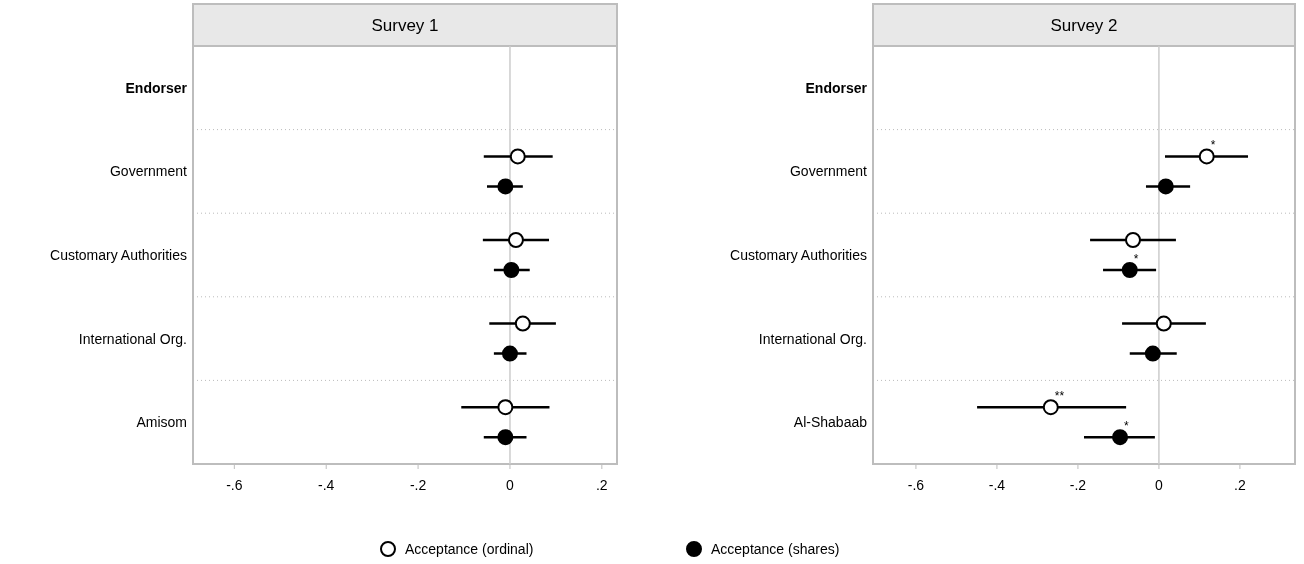 The height and width of the screenshot is (564, 1304). I want to click on y-tick-label: Al-Shabaab, so click(830, 422).